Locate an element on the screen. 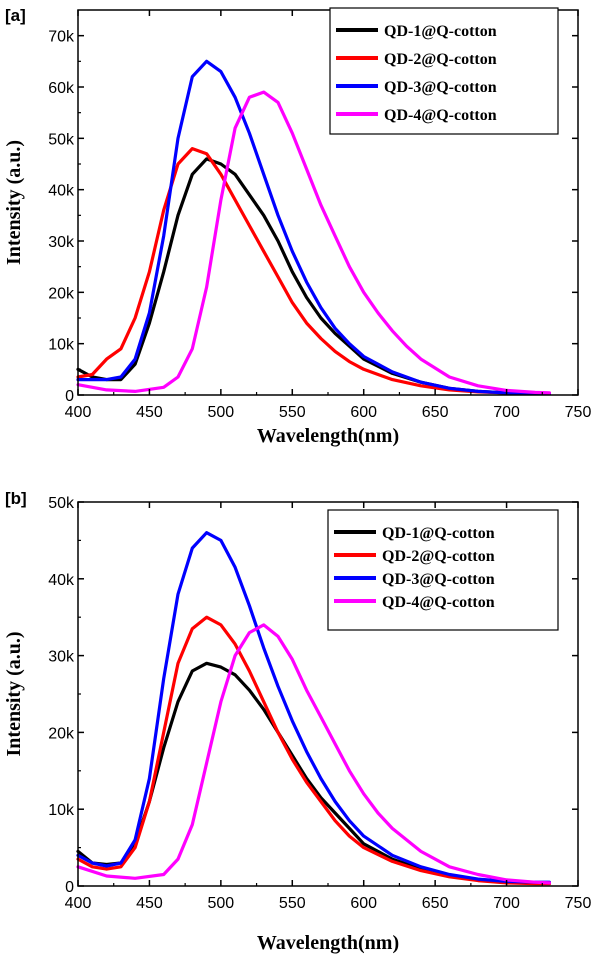  panel-label: [a] is located at coordinates (15, 15).